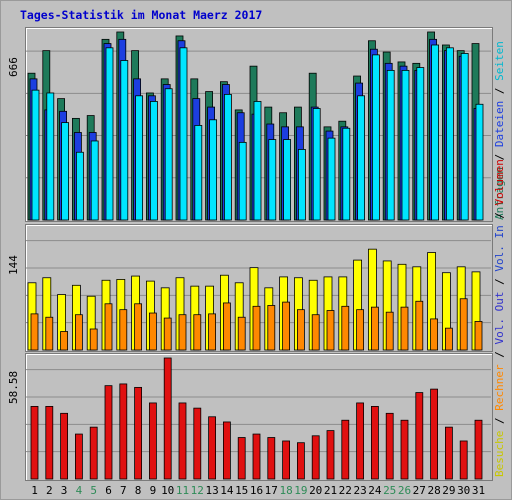 This screenshot has height=501, width=512. What do you see at coordinates (375, 490) in the screenshot?
I see `x-tick-label: 24` at bounding box center [375, 490].